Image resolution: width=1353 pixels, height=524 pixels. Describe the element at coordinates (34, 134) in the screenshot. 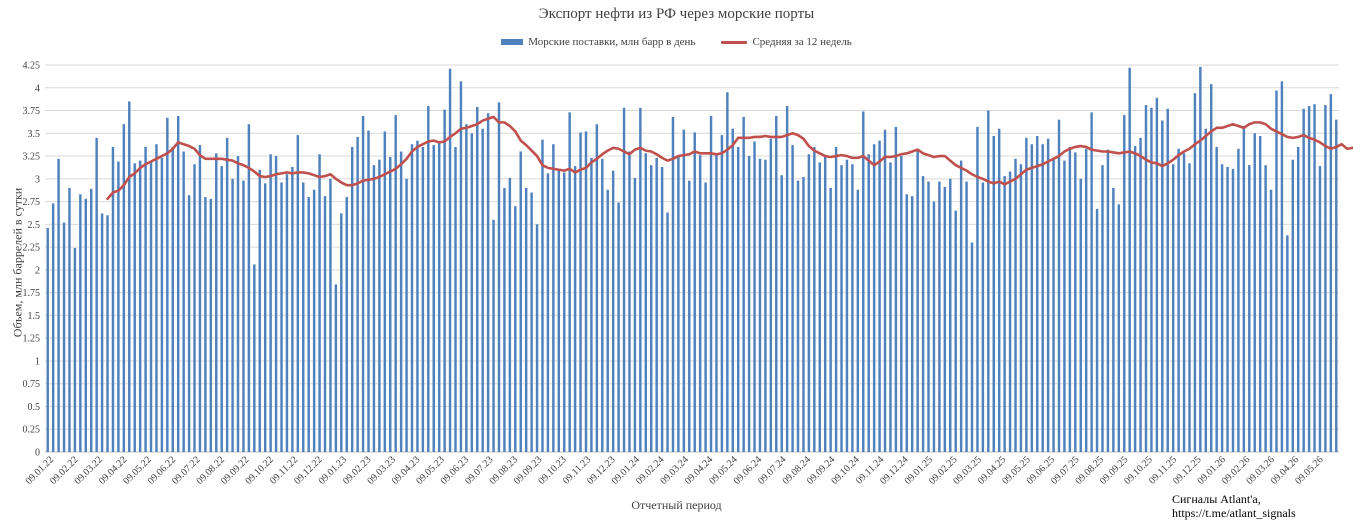

I see `y-tick-label: 3.5` at that location.